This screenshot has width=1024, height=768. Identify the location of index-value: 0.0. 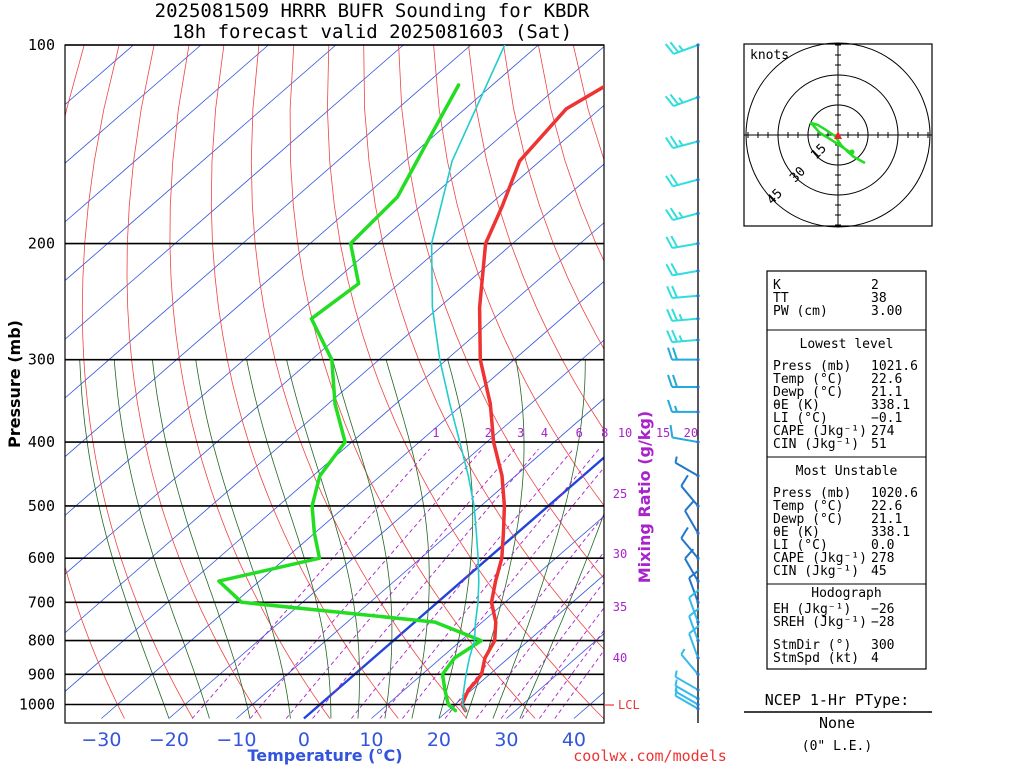
(882, 545).